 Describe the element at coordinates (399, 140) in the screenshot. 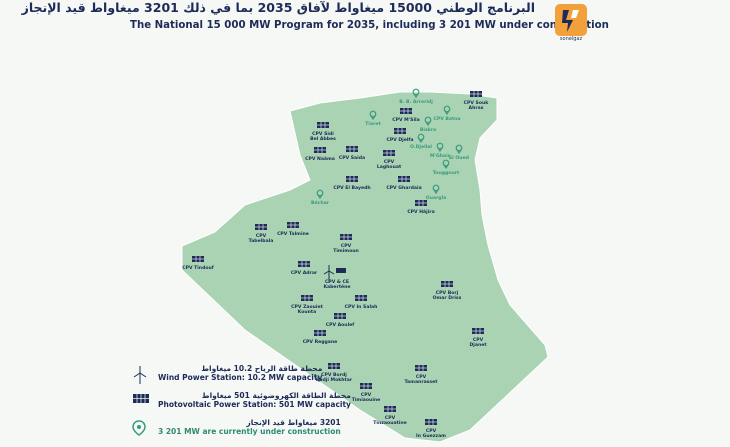

I see `station-label: CPV Djelfa` at that location.